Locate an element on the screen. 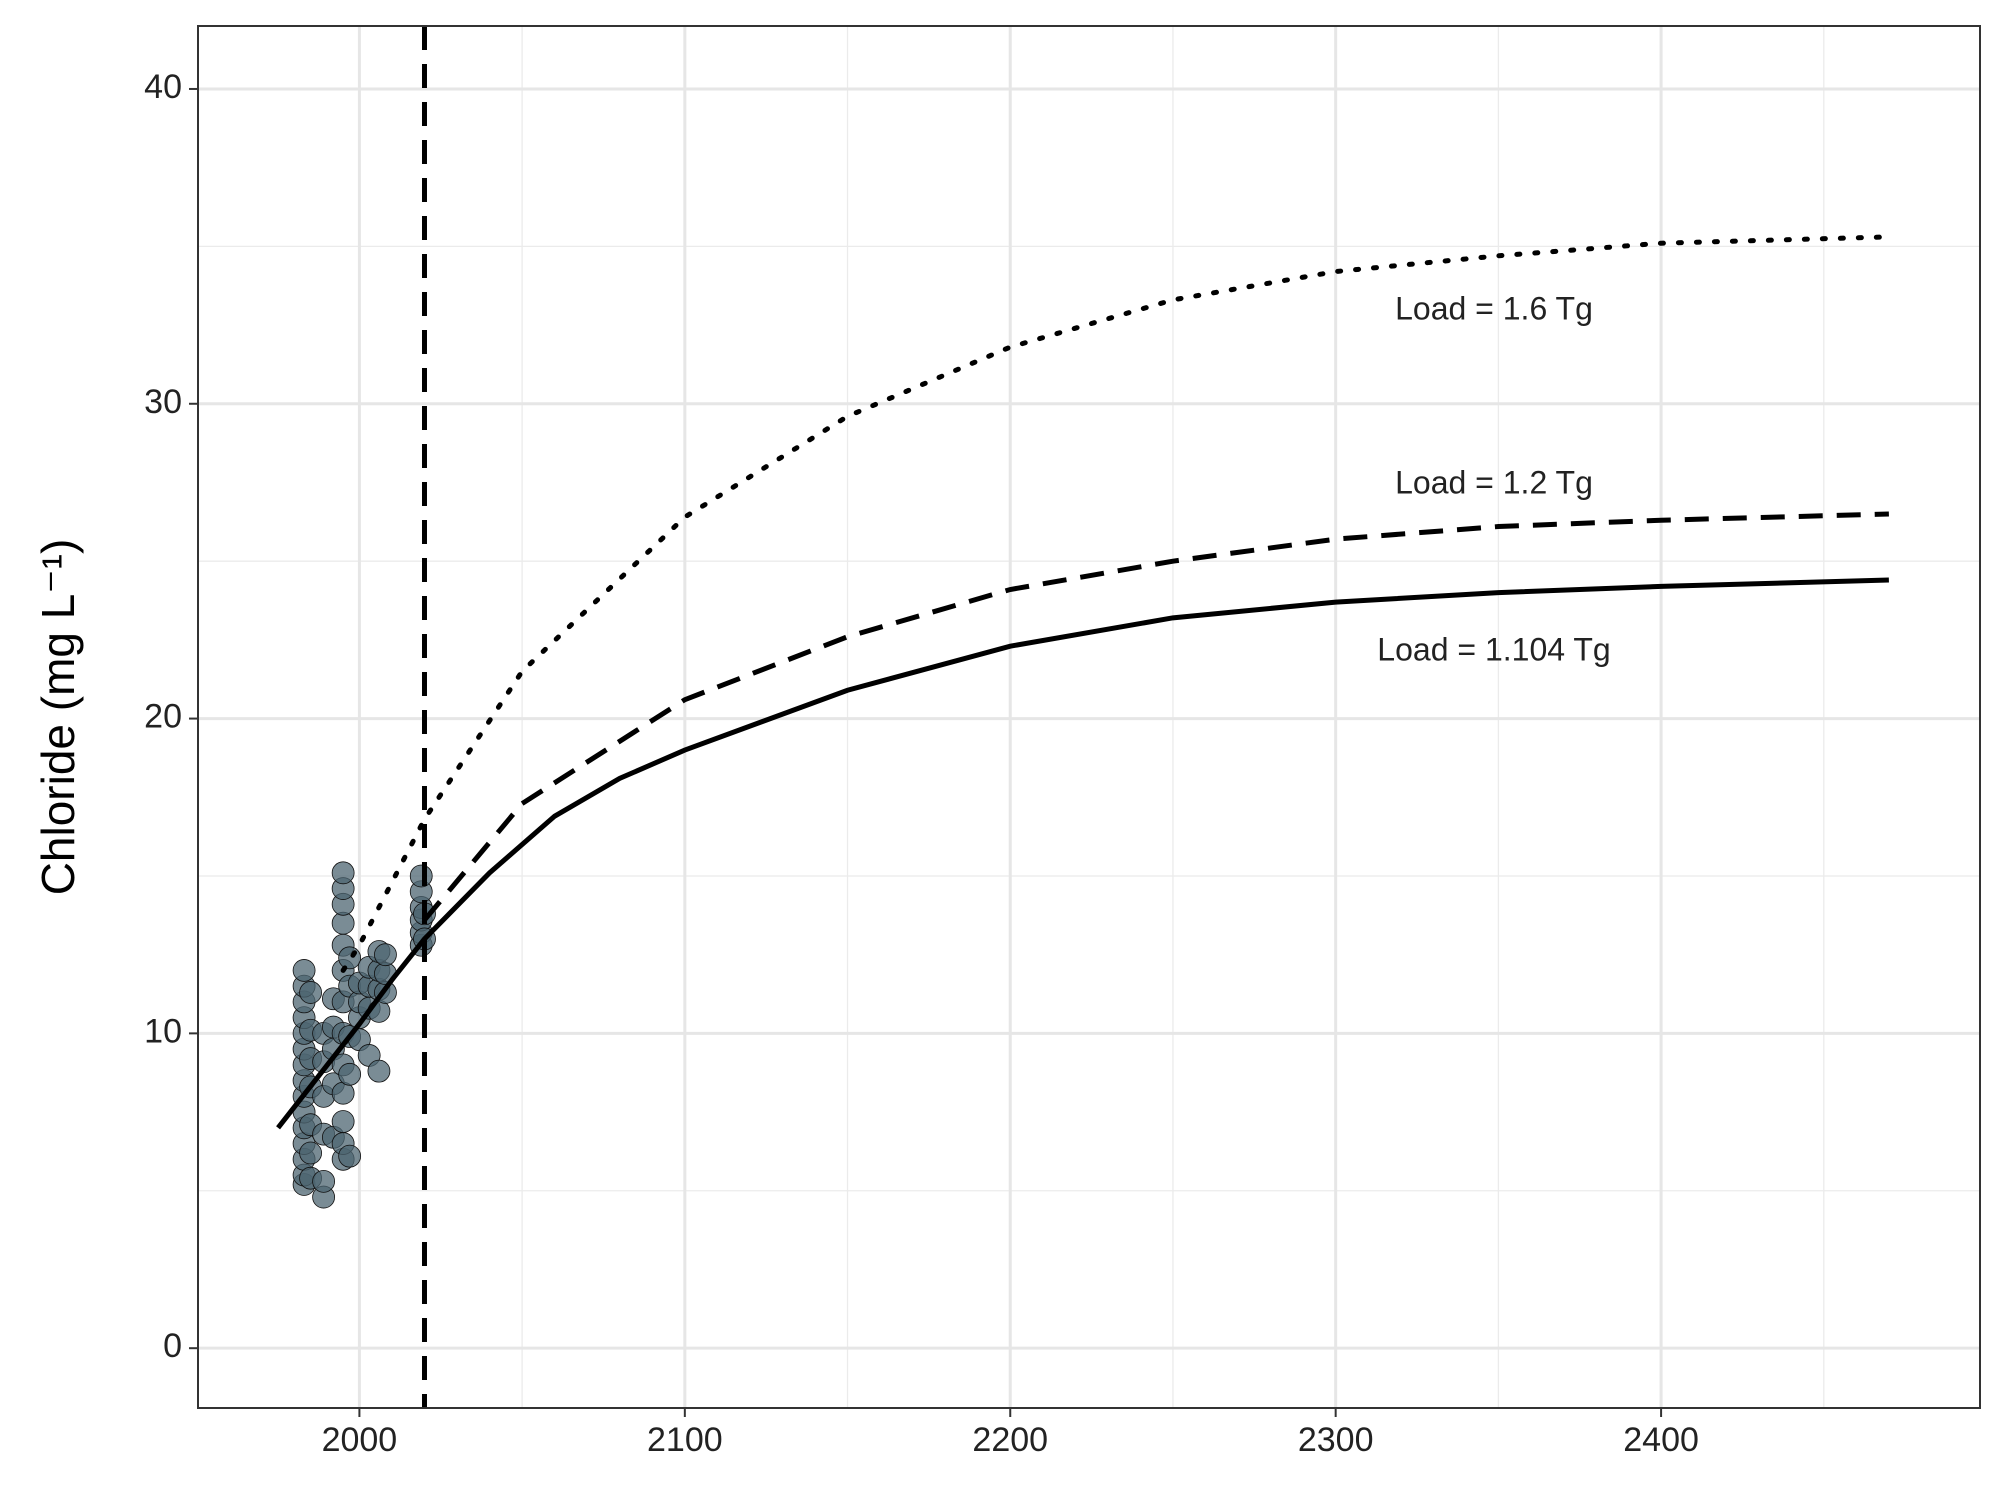  x-tick-label: 2200 is located at coordinates (1010, 1440).